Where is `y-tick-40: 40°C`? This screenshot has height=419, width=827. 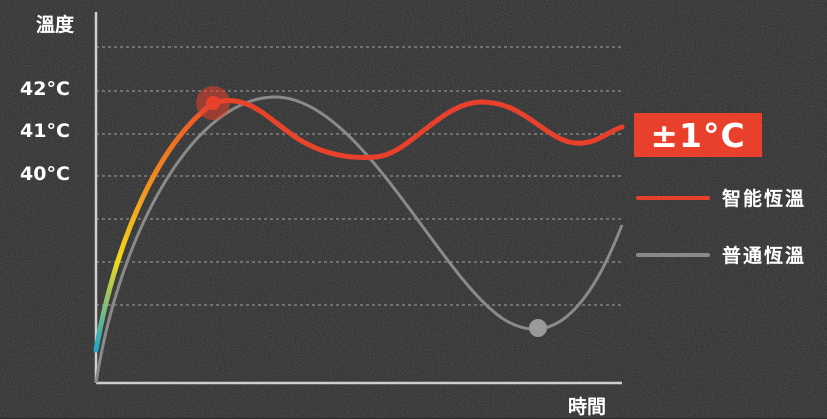
y-tick-40: 40°C is located at coordinates (45, 174).